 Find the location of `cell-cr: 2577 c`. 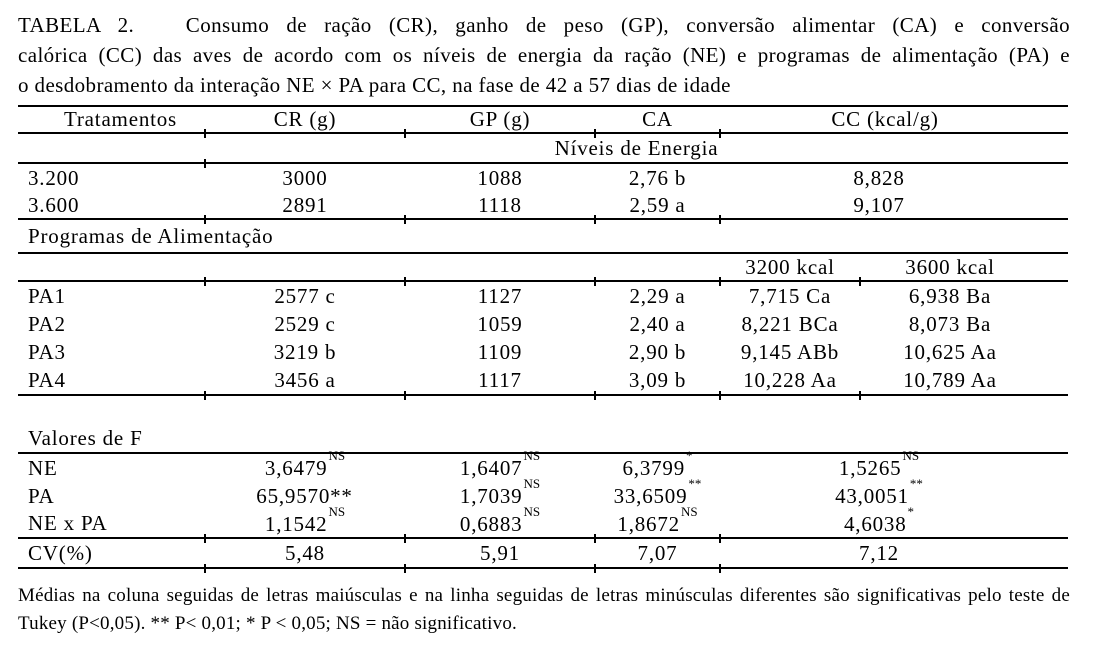

cell-cr: 2577 c is located at coordinates (305, 295).